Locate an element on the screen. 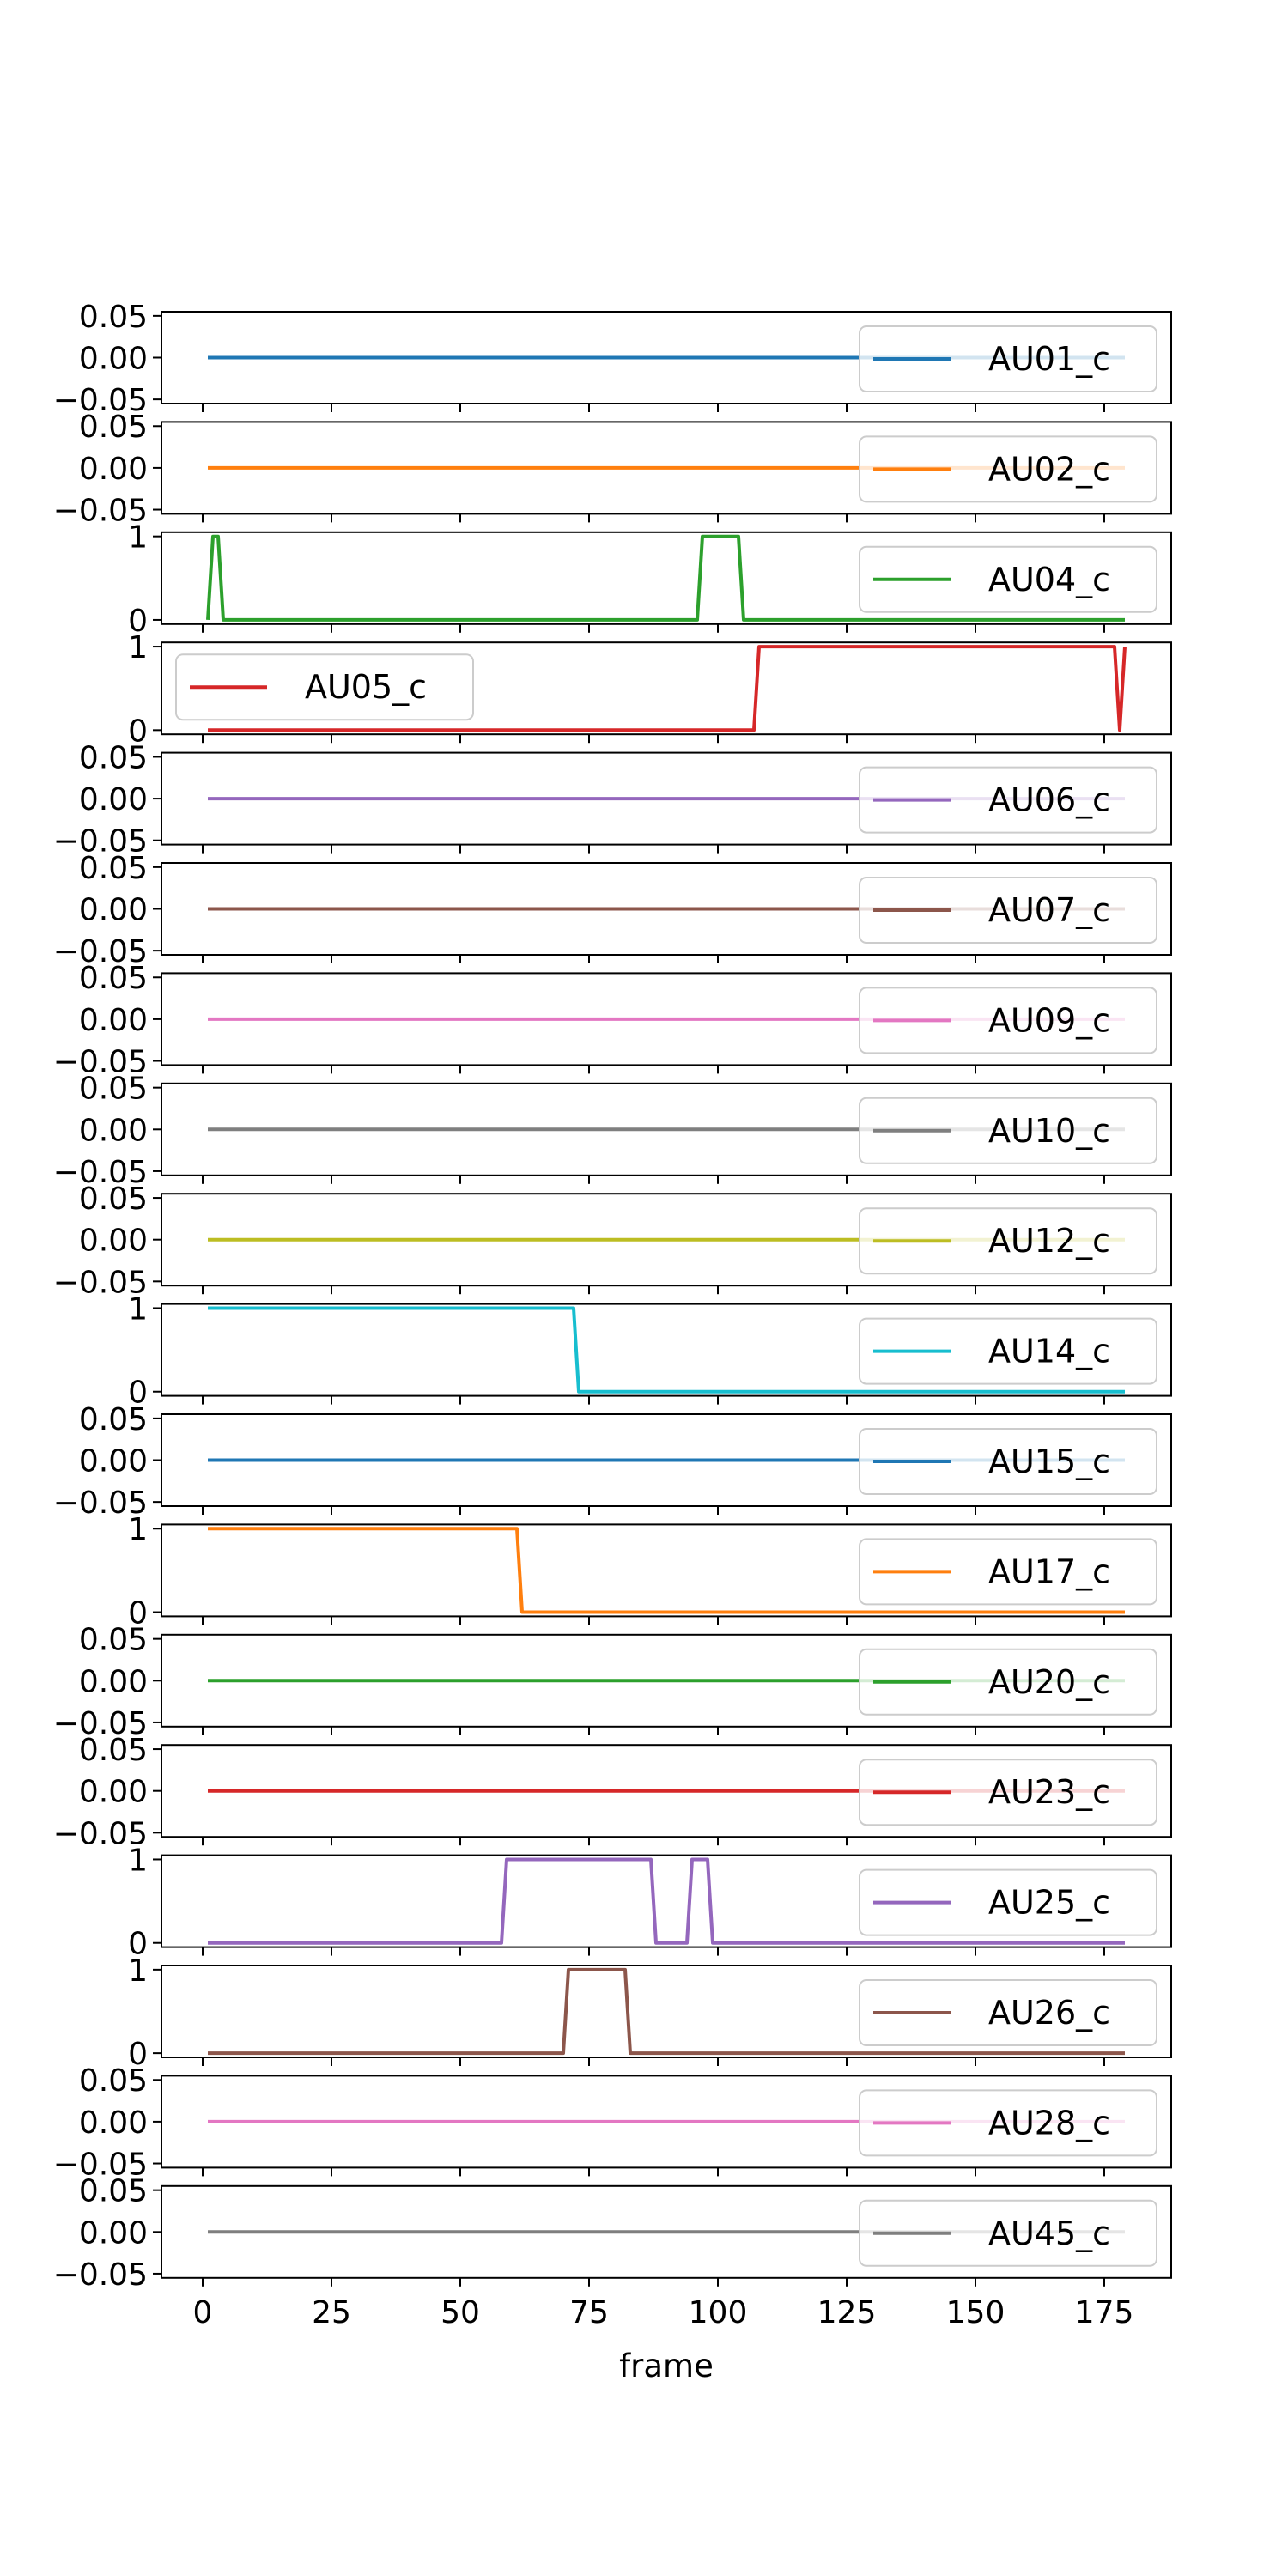  subplot-au14-c: 1 0 AU14_c is located at coordinates (650, 1351).